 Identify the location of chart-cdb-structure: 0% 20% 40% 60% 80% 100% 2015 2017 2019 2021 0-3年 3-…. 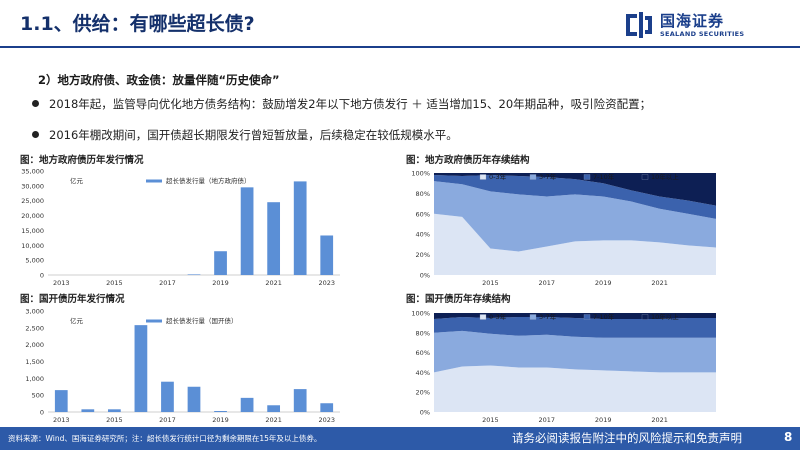
(563, 367).